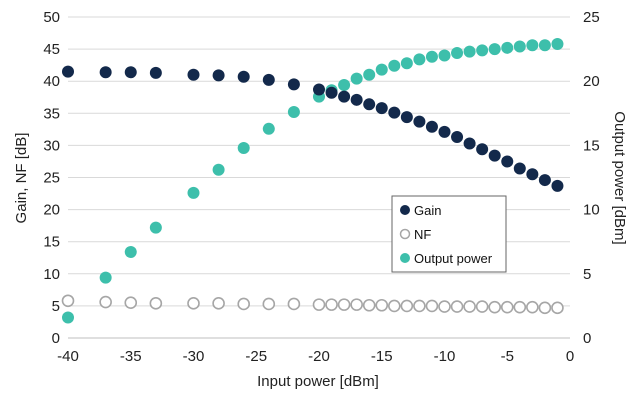 The image size is (636, 394). Describe the element at coordinates (591, 210) in the screenshot. I see `y2-tick-label: 10` at that location.